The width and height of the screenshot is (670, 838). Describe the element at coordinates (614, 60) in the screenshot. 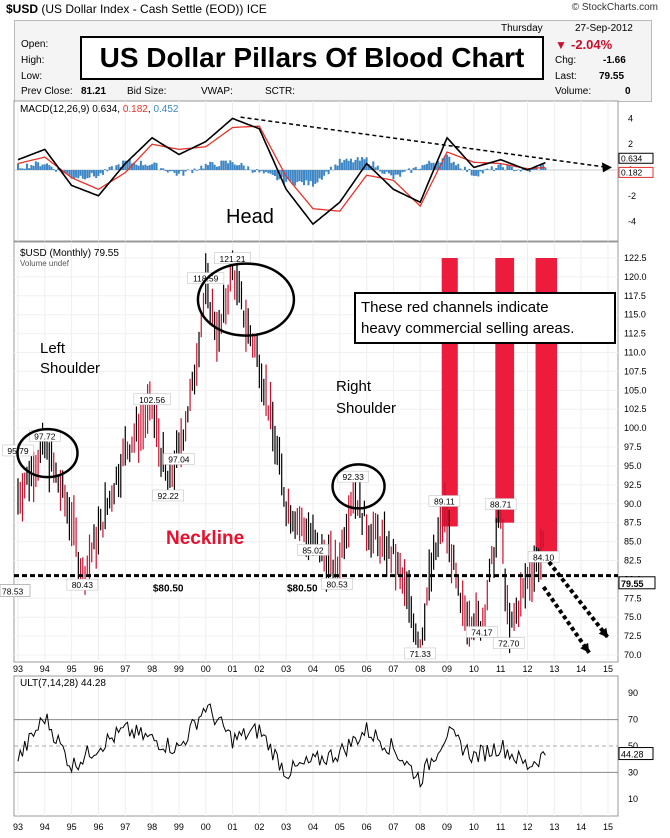

I see `chg-value: -1.66` at that location.